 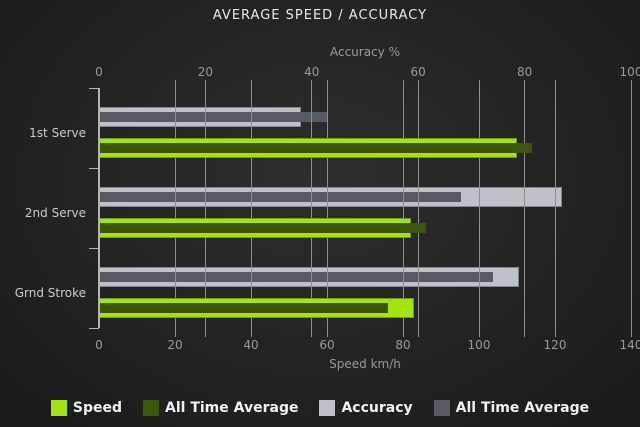 I want to click on speed-tick-label: 100, so click(x=479, y=345).